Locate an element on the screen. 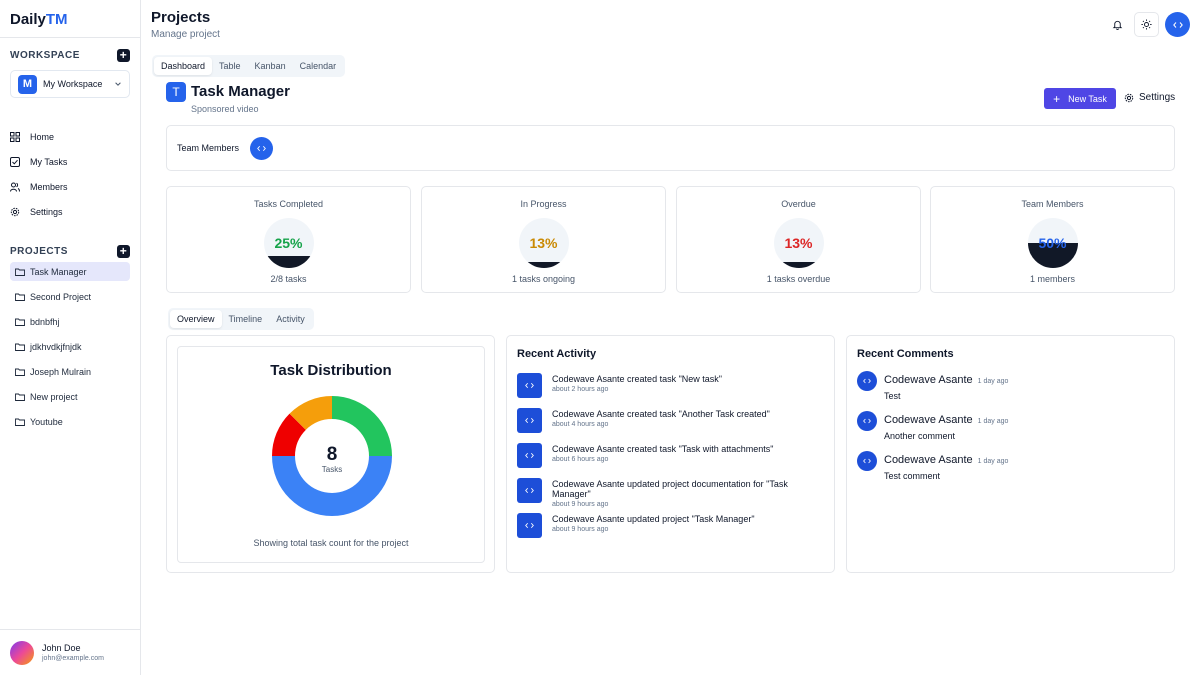 This screenshot has height=675, width=1200. sidebar-project-item: Task Manager is located at coordinates (70, 271).